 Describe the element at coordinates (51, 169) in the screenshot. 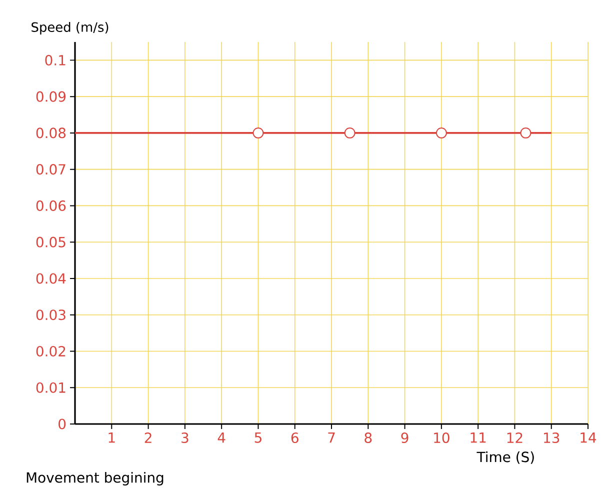

I see `y-tick-label: 0.07` at that location.